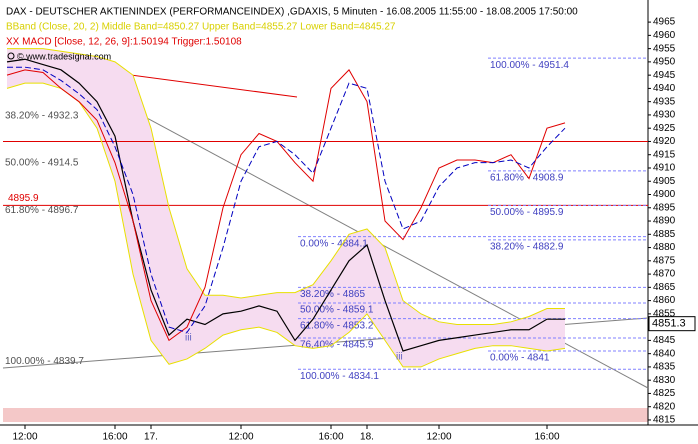 This screenshot has width=698, height=444. What do you see at coordinates (664, 247) in the screenshot?
I see `y-tick-label: 4880` at bounding box center [664, 247].